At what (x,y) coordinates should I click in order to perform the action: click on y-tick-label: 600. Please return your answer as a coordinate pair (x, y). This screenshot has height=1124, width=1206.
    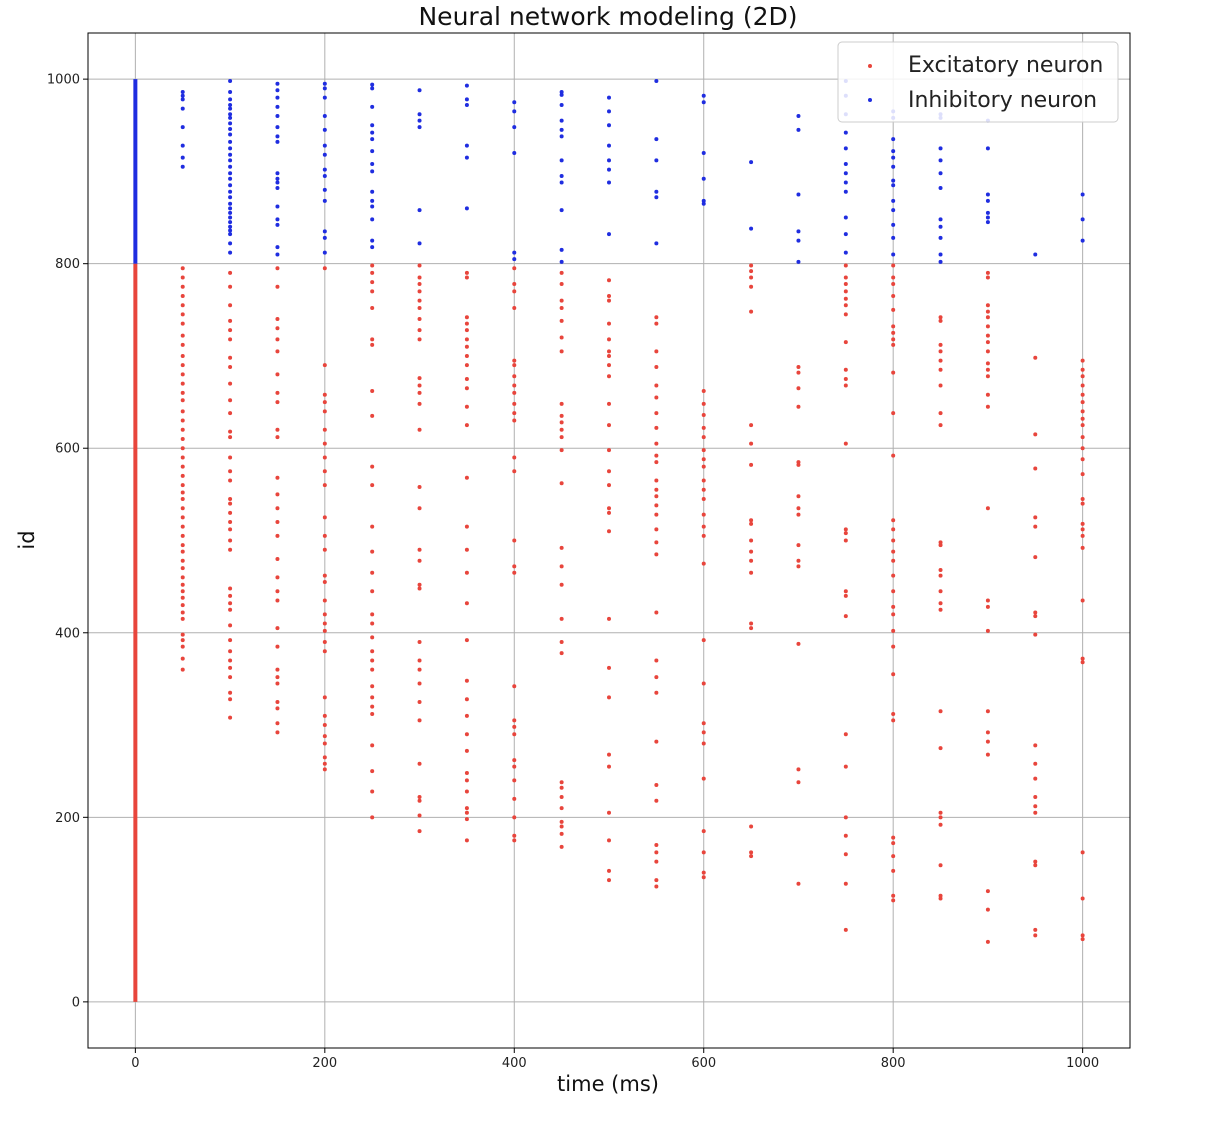
    Looking at the image, I should click on (67, 449).